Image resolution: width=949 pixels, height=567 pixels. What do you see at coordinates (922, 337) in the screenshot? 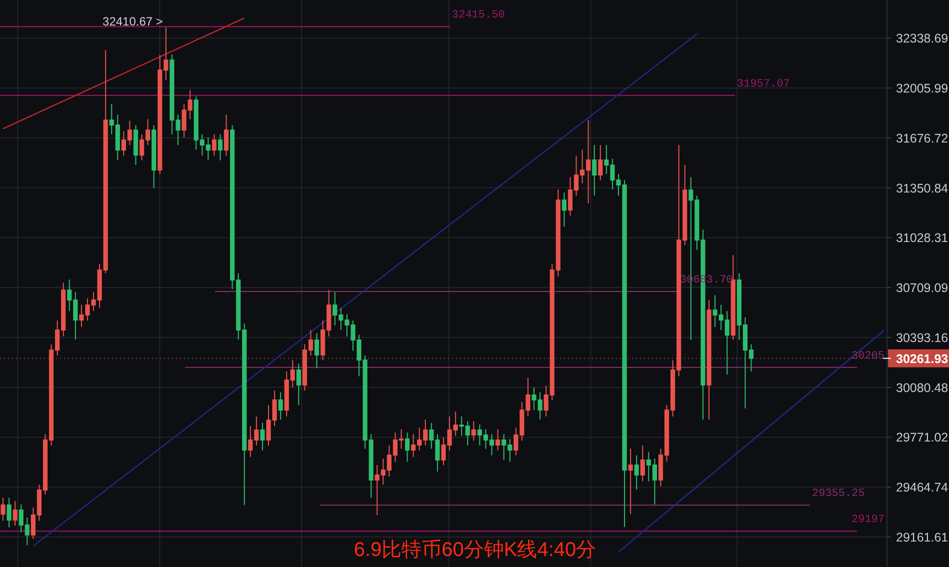
I see `y-tick-label: 30393.16` at bounding box center [922, 337].